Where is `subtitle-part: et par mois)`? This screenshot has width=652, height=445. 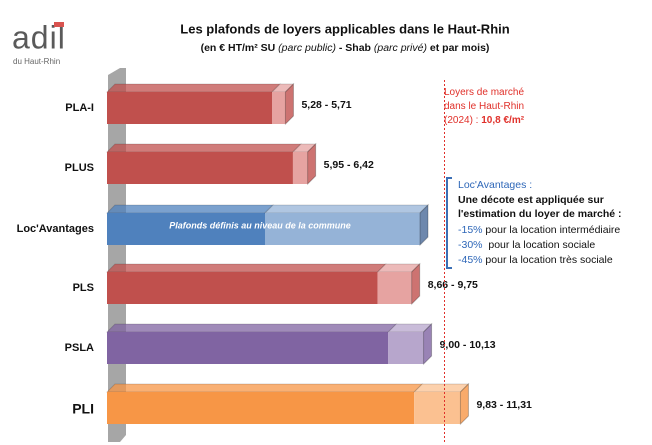 subtitle-part: et par mois) is located at coordinates (458, 48).